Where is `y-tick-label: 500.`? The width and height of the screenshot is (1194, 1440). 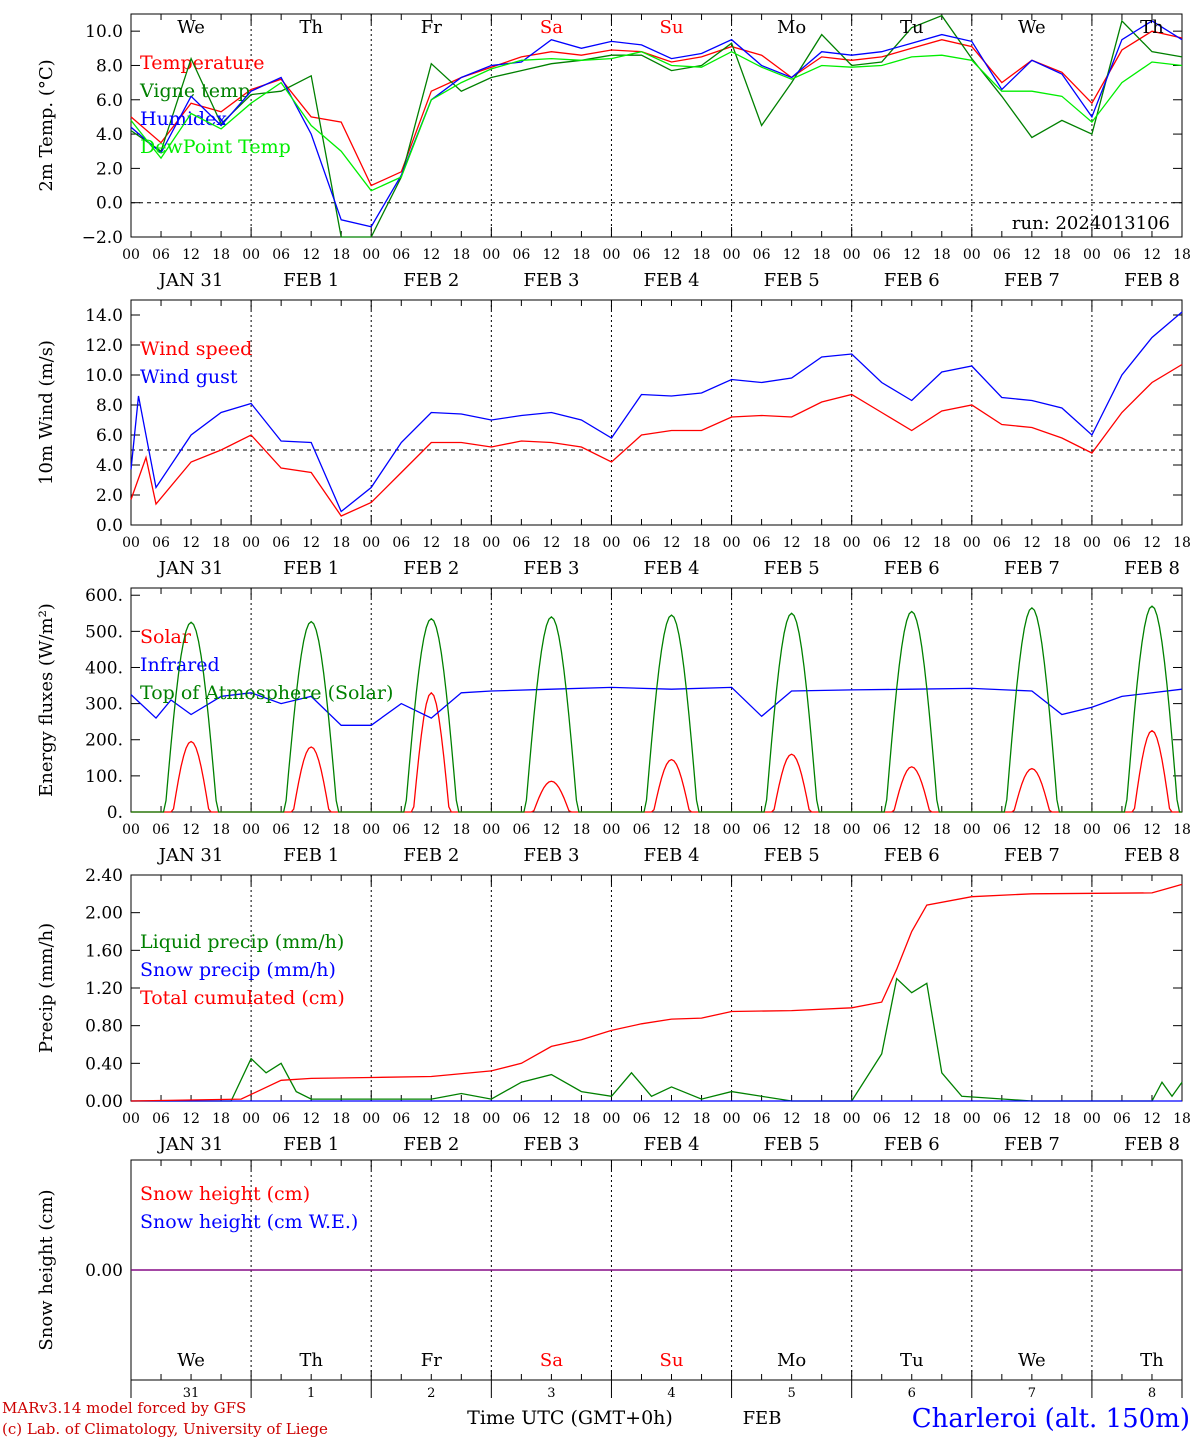 y-tick-label: 500. is located at coordinates (104, 632).